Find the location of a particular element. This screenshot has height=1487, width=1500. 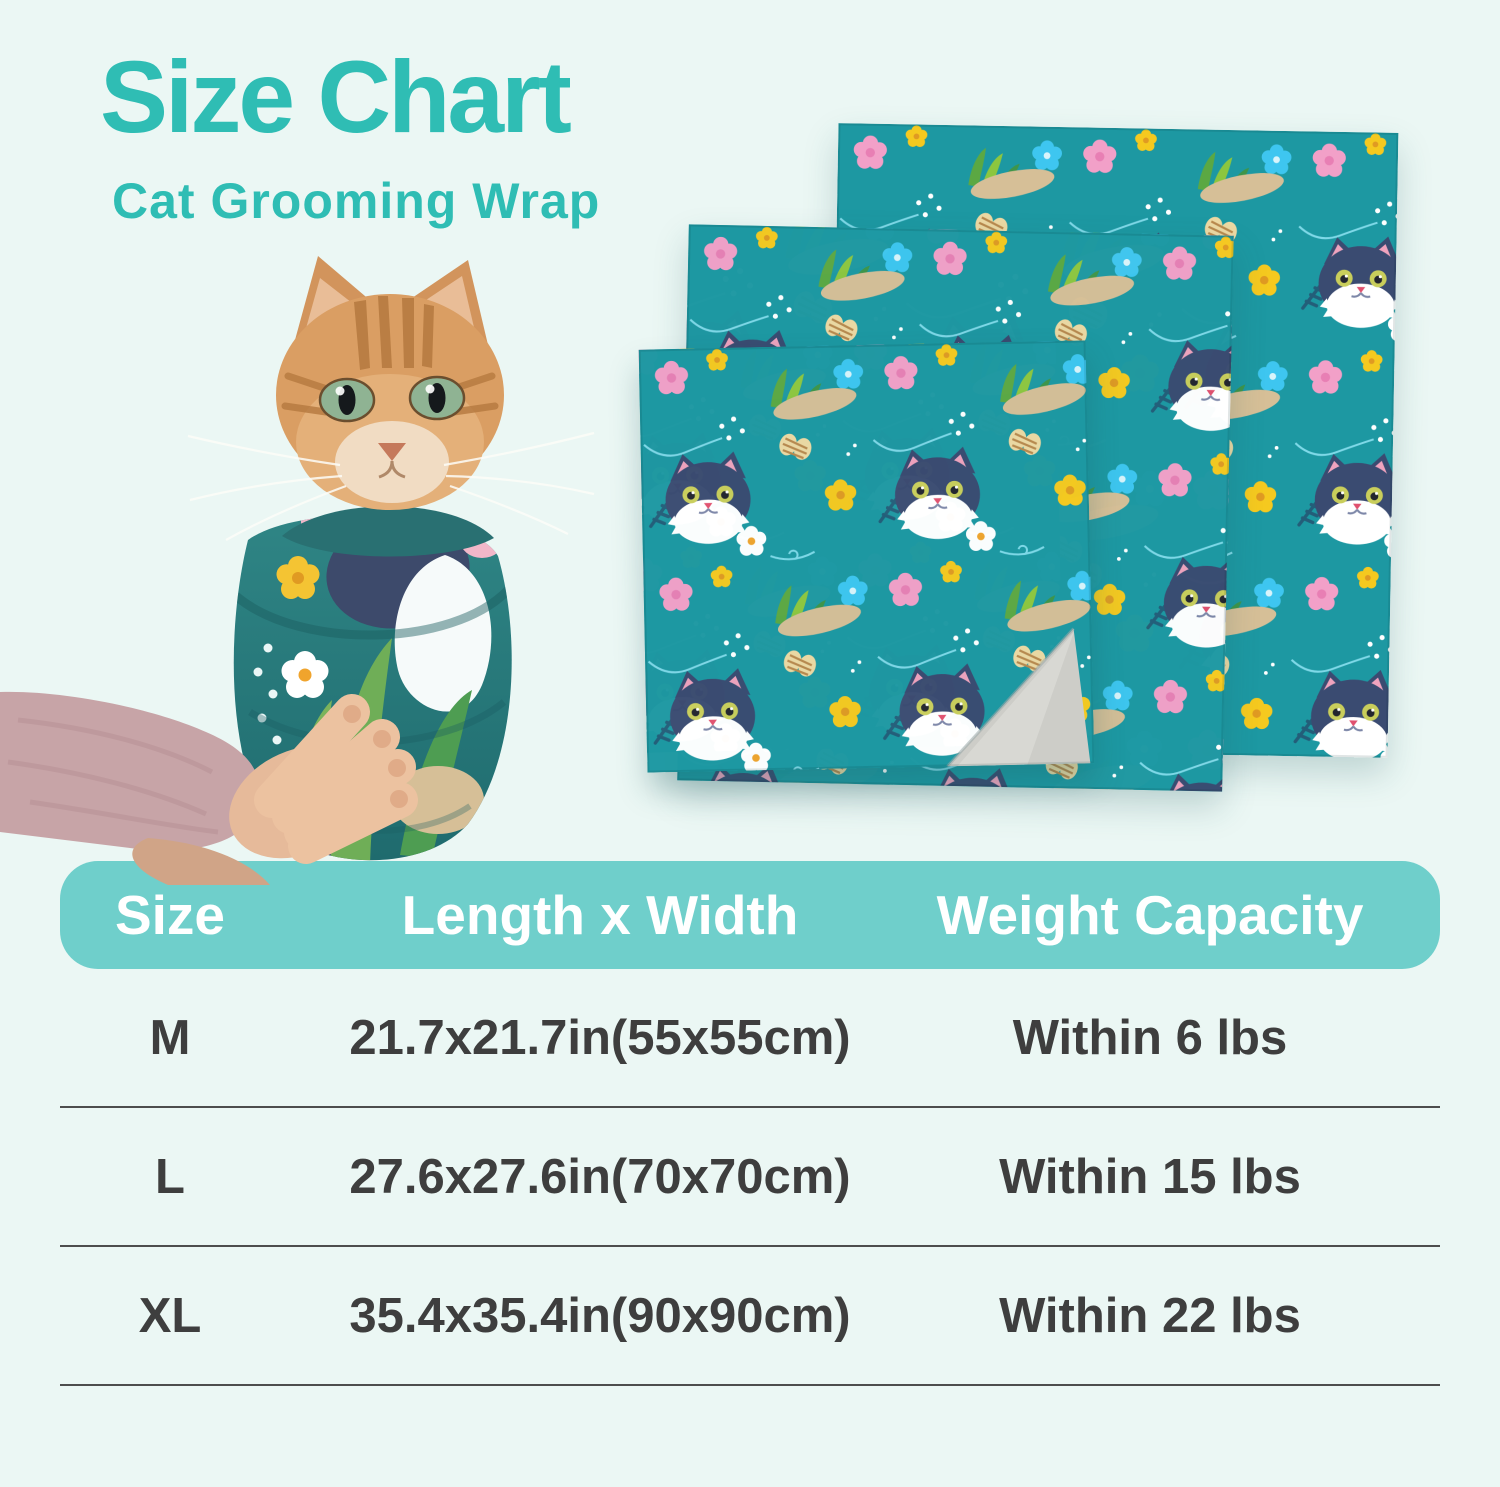

column-header-capacity: Weight Capacity is located at coordinates (1150, 915).